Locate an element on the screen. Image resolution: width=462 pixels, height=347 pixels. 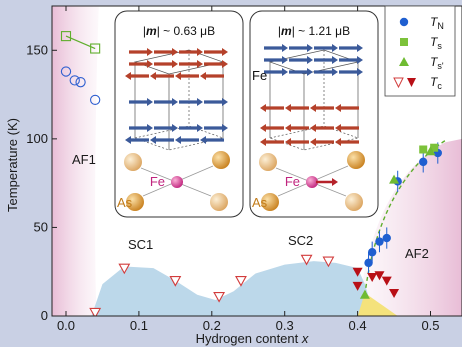
x-axis-label: Hydrogen content x is located at coordinates (252, 338).